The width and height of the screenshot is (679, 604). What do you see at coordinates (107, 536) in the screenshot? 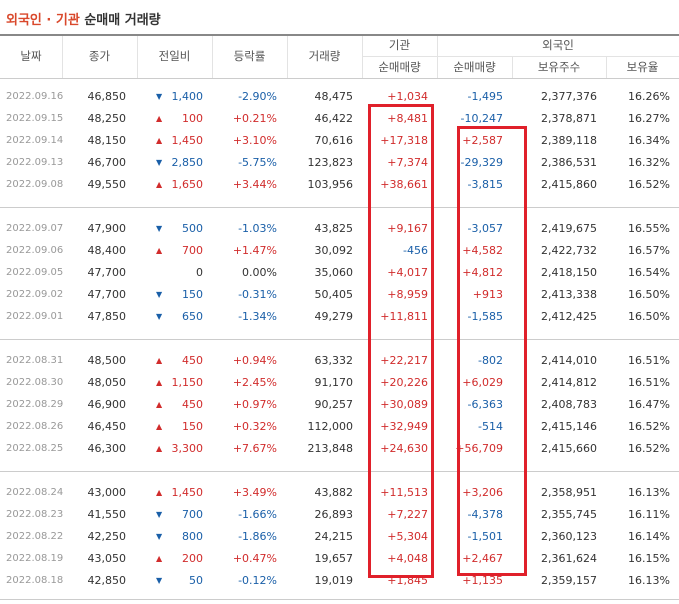
I see `close-cell: 42,250` at bounding box center [107, 536].